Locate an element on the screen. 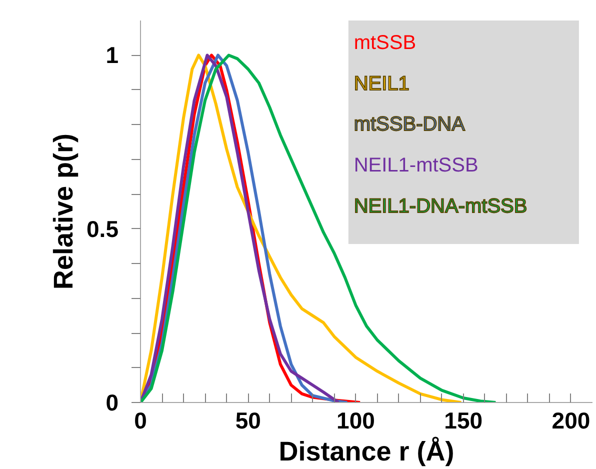  x-tick-label: 200 is located at coordinates (571, 421).